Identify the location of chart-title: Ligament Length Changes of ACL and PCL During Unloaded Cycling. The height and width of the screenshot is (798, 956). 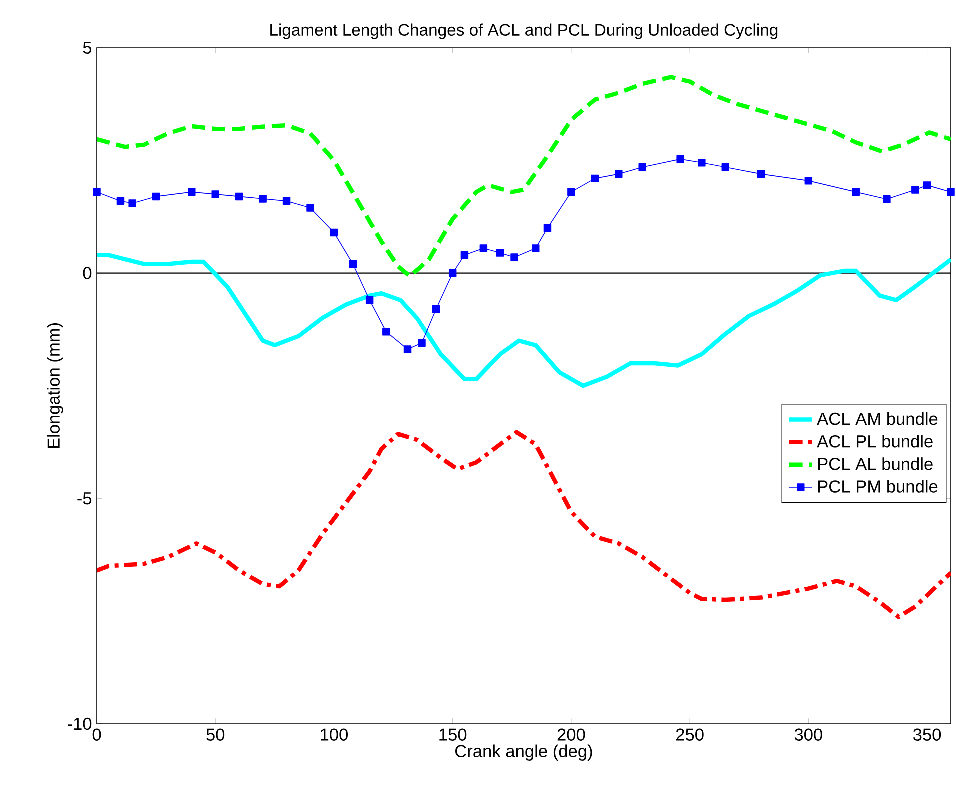
(524, 32).